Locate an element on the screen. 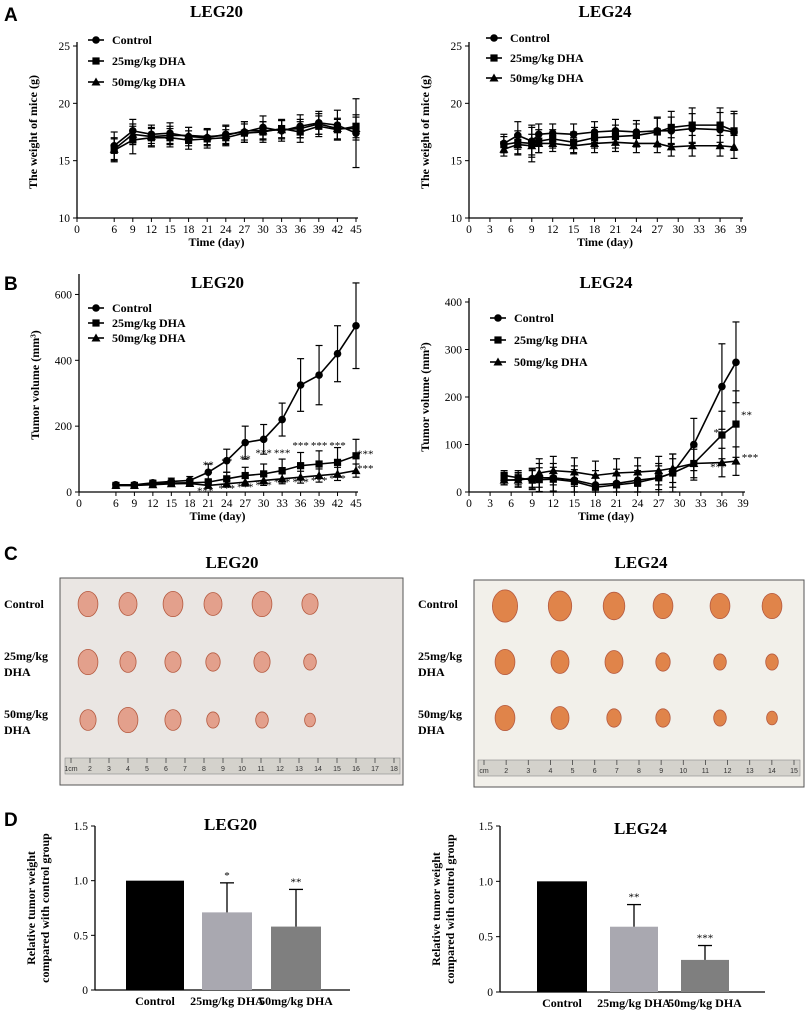 Image resolution: width=809 pixels, height=1018 pixels. x-tick-label: 9 is located at coordinates (532, 230).